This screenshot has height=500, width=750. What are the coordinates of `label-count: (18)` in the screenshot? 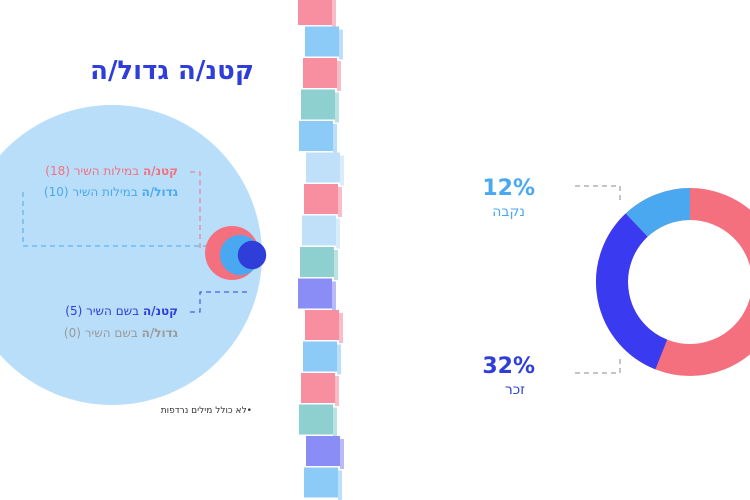 It's located at (57, 171).